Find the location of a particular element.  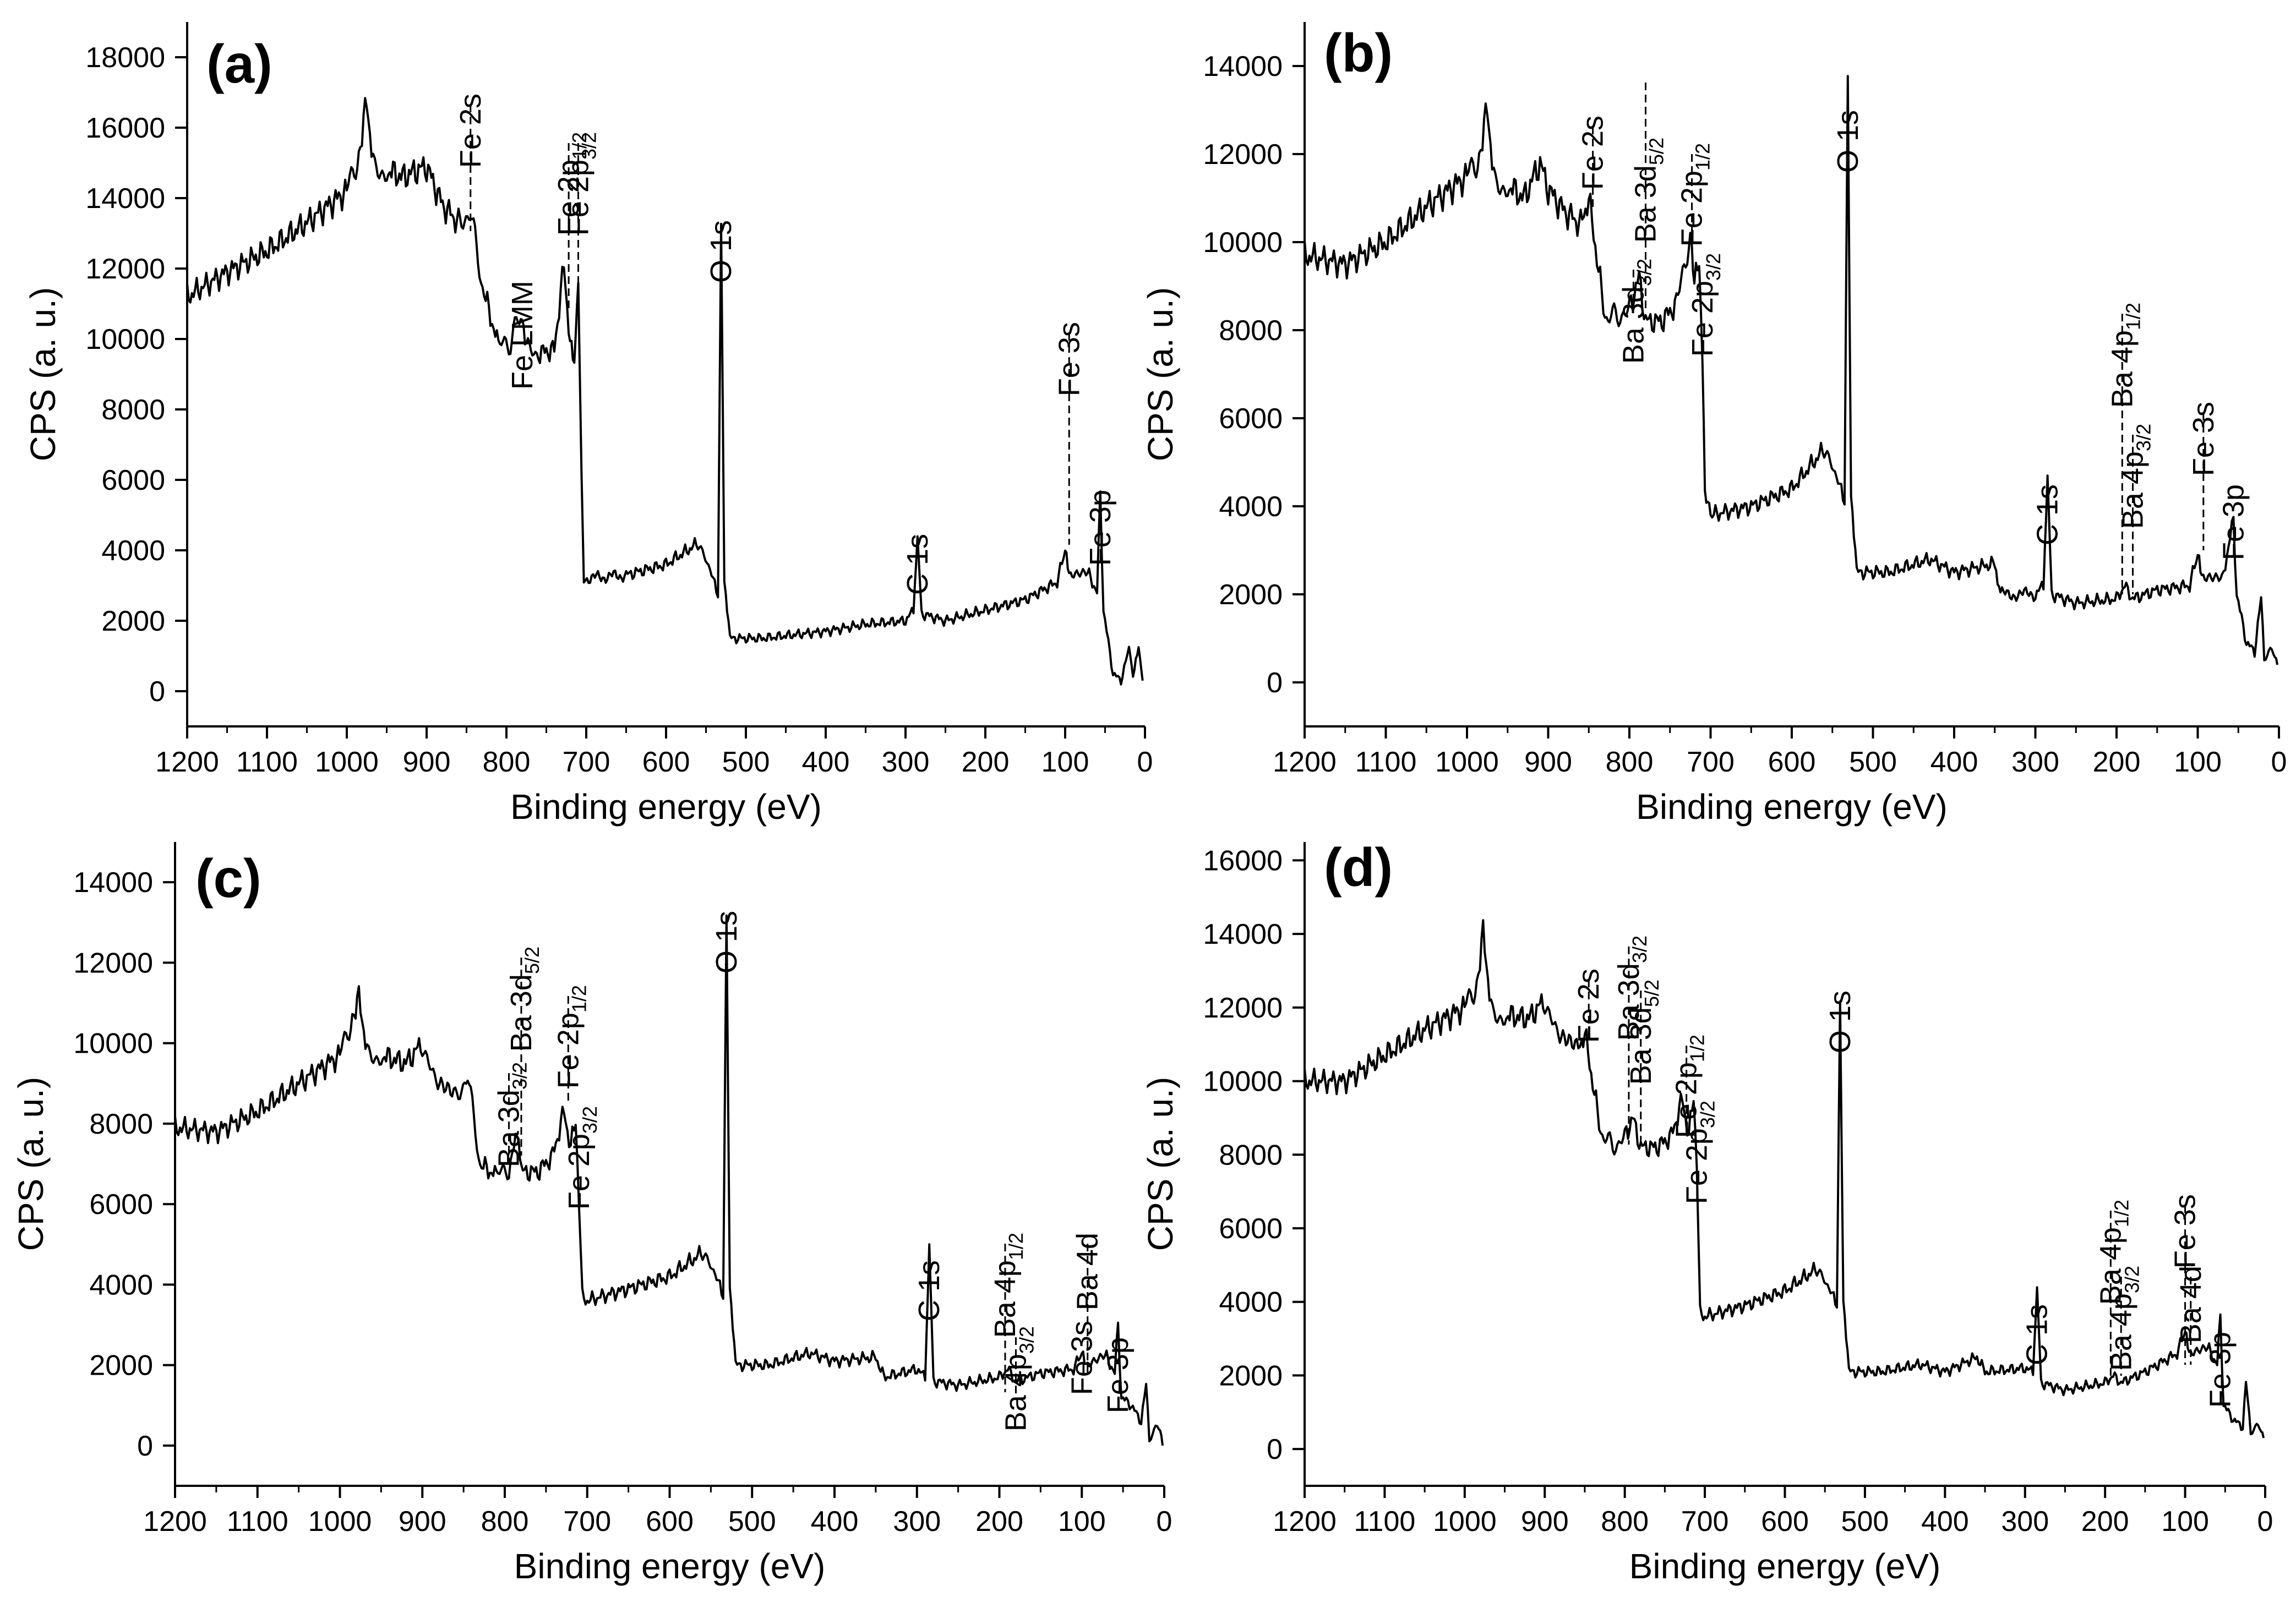

peak-annotation: Fe 2p1/2 is located at coordinates (571, 1037).